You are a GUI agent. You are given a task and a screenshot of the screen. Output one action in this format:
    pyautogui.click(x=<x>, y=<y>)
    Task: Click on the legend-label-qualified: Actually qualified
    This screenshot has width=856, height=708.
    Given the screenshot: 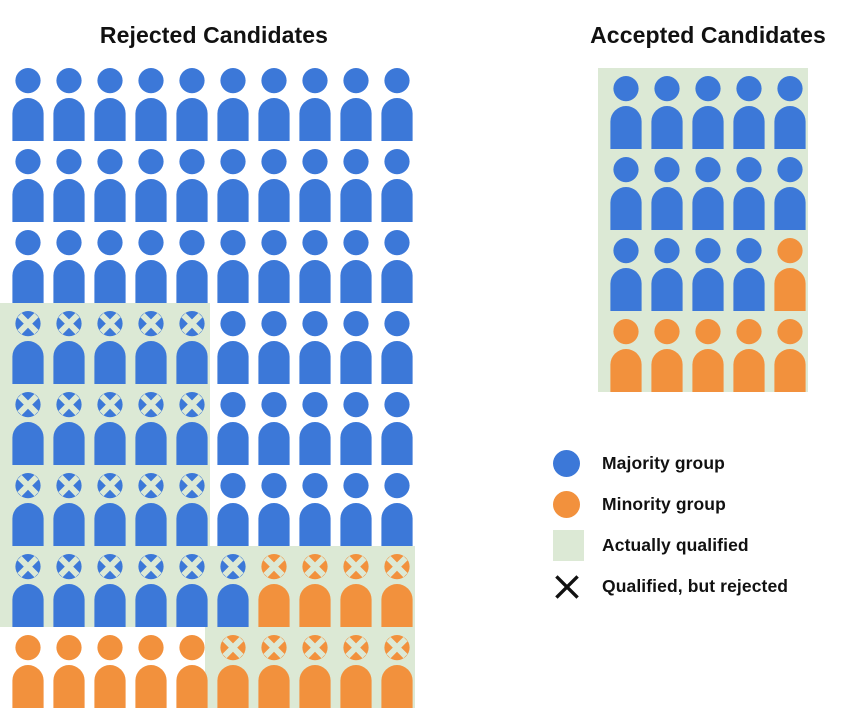 What is the action you would take?
    pyautogui.click(x=675, y=545)
    